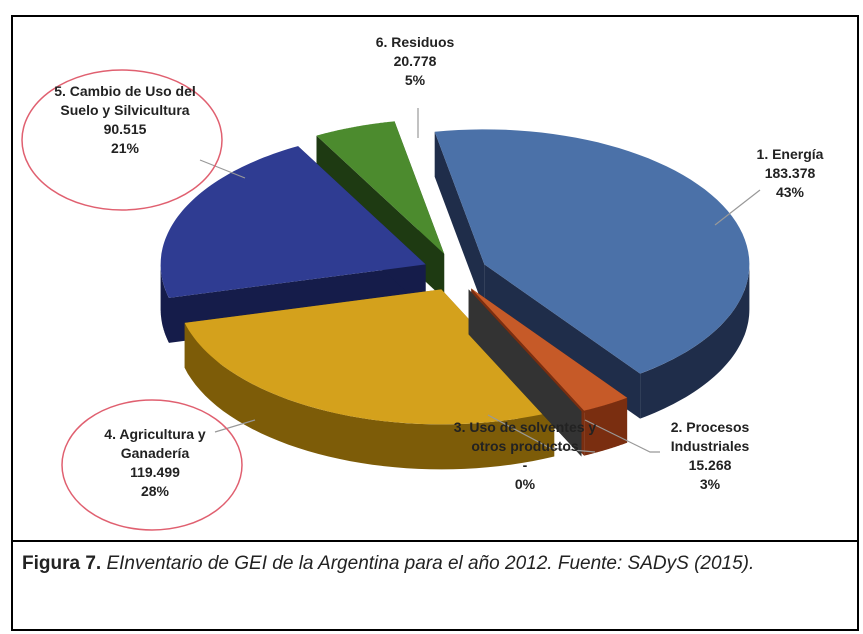 Image resolution: width=863 pixels, height=634 pixels. Describe the element at coordinates (710, 484) in the screenshot. I see `slice-percent: 3%` at that location.